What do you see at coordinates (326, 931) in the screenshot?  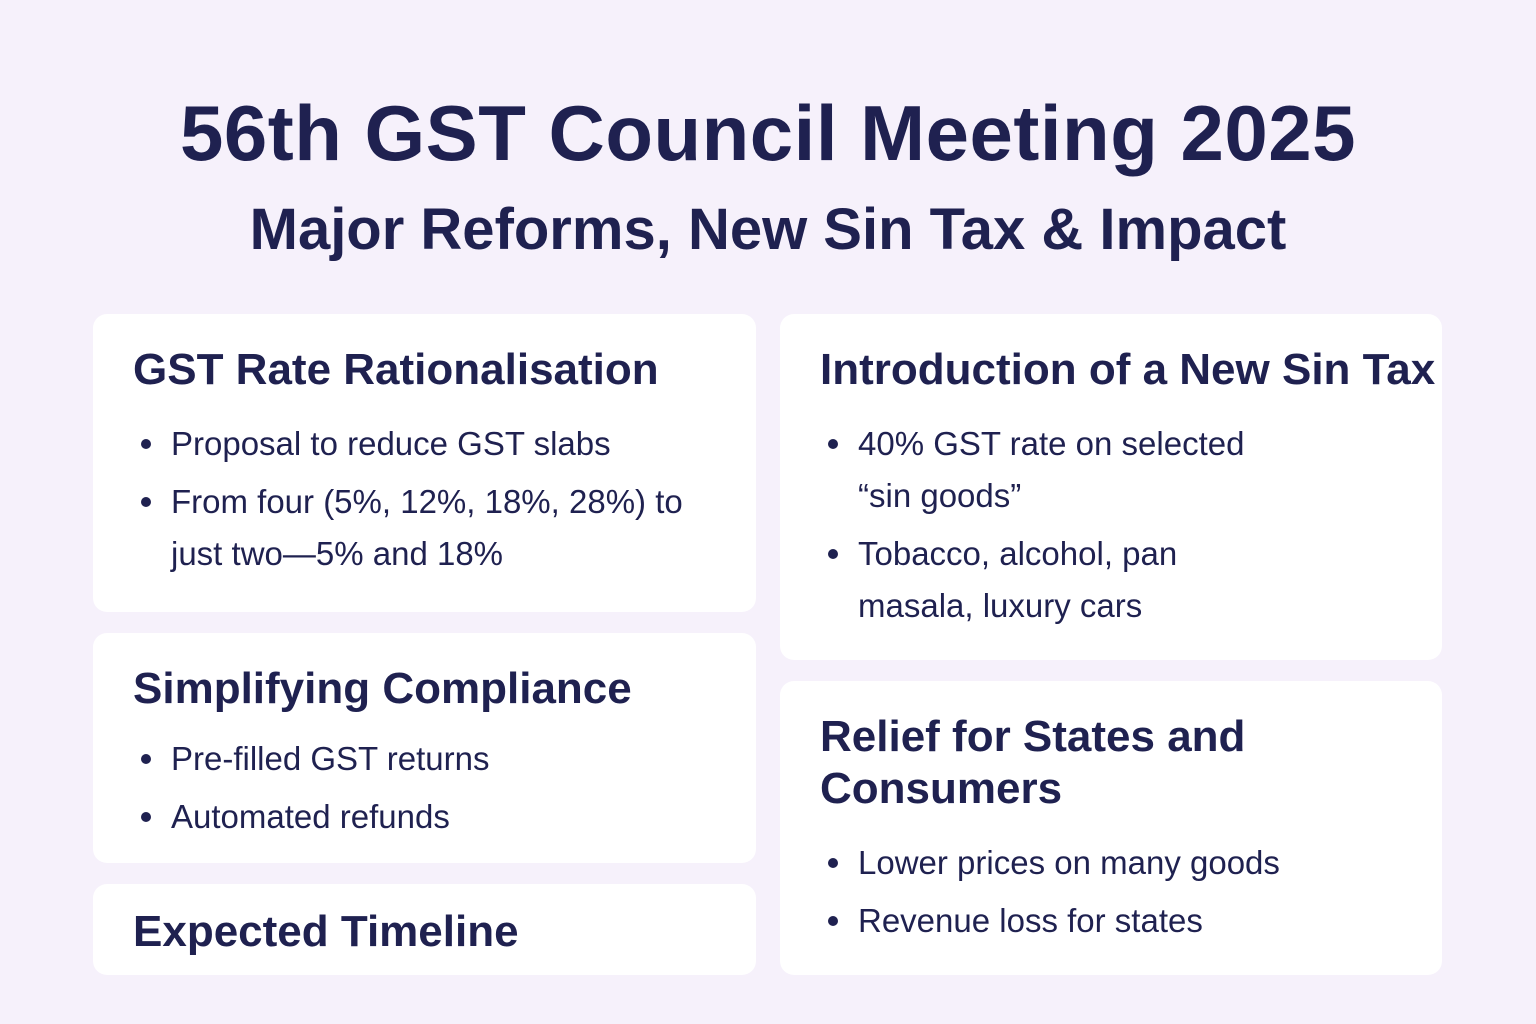 I see `card-heading: Expected Timeline` at bounding box center [326, 931].